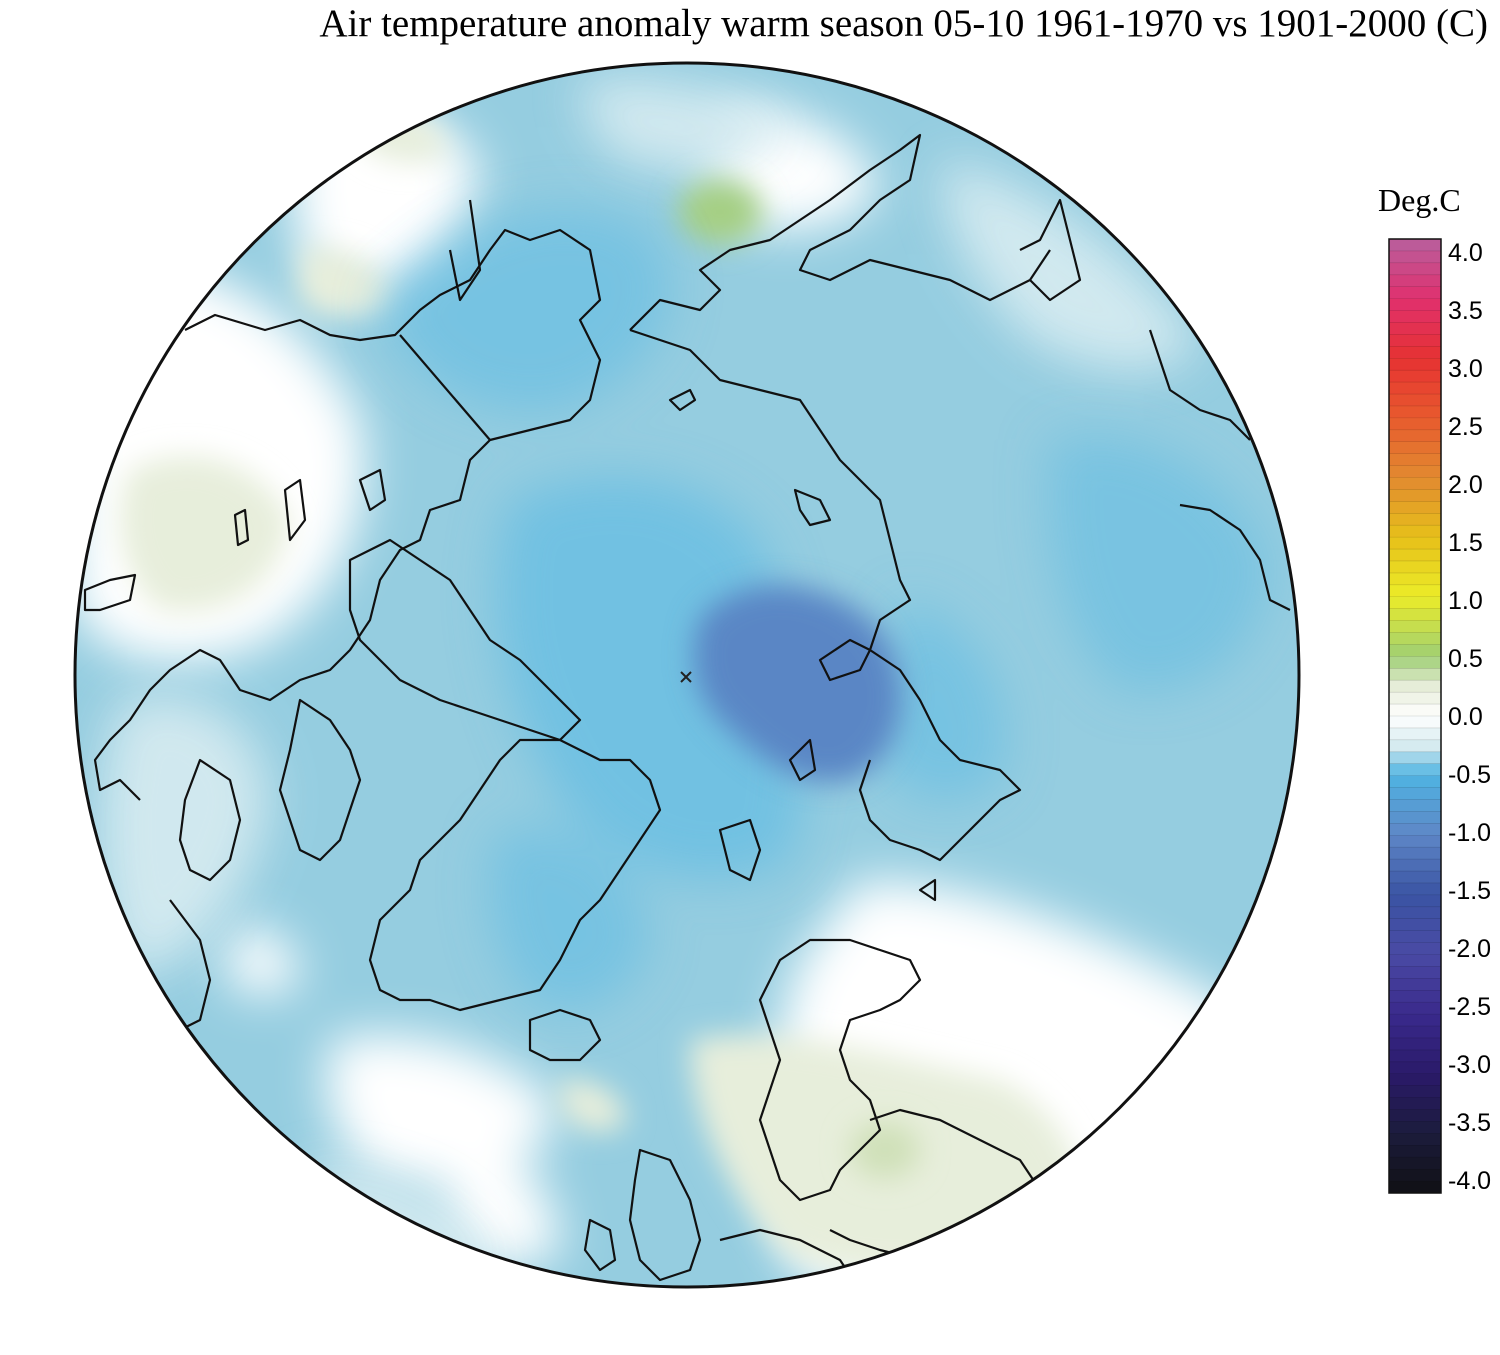  Describe the element at coordinates (740, 850) in the screenshot. I see `coastline-svalbard` at that location.